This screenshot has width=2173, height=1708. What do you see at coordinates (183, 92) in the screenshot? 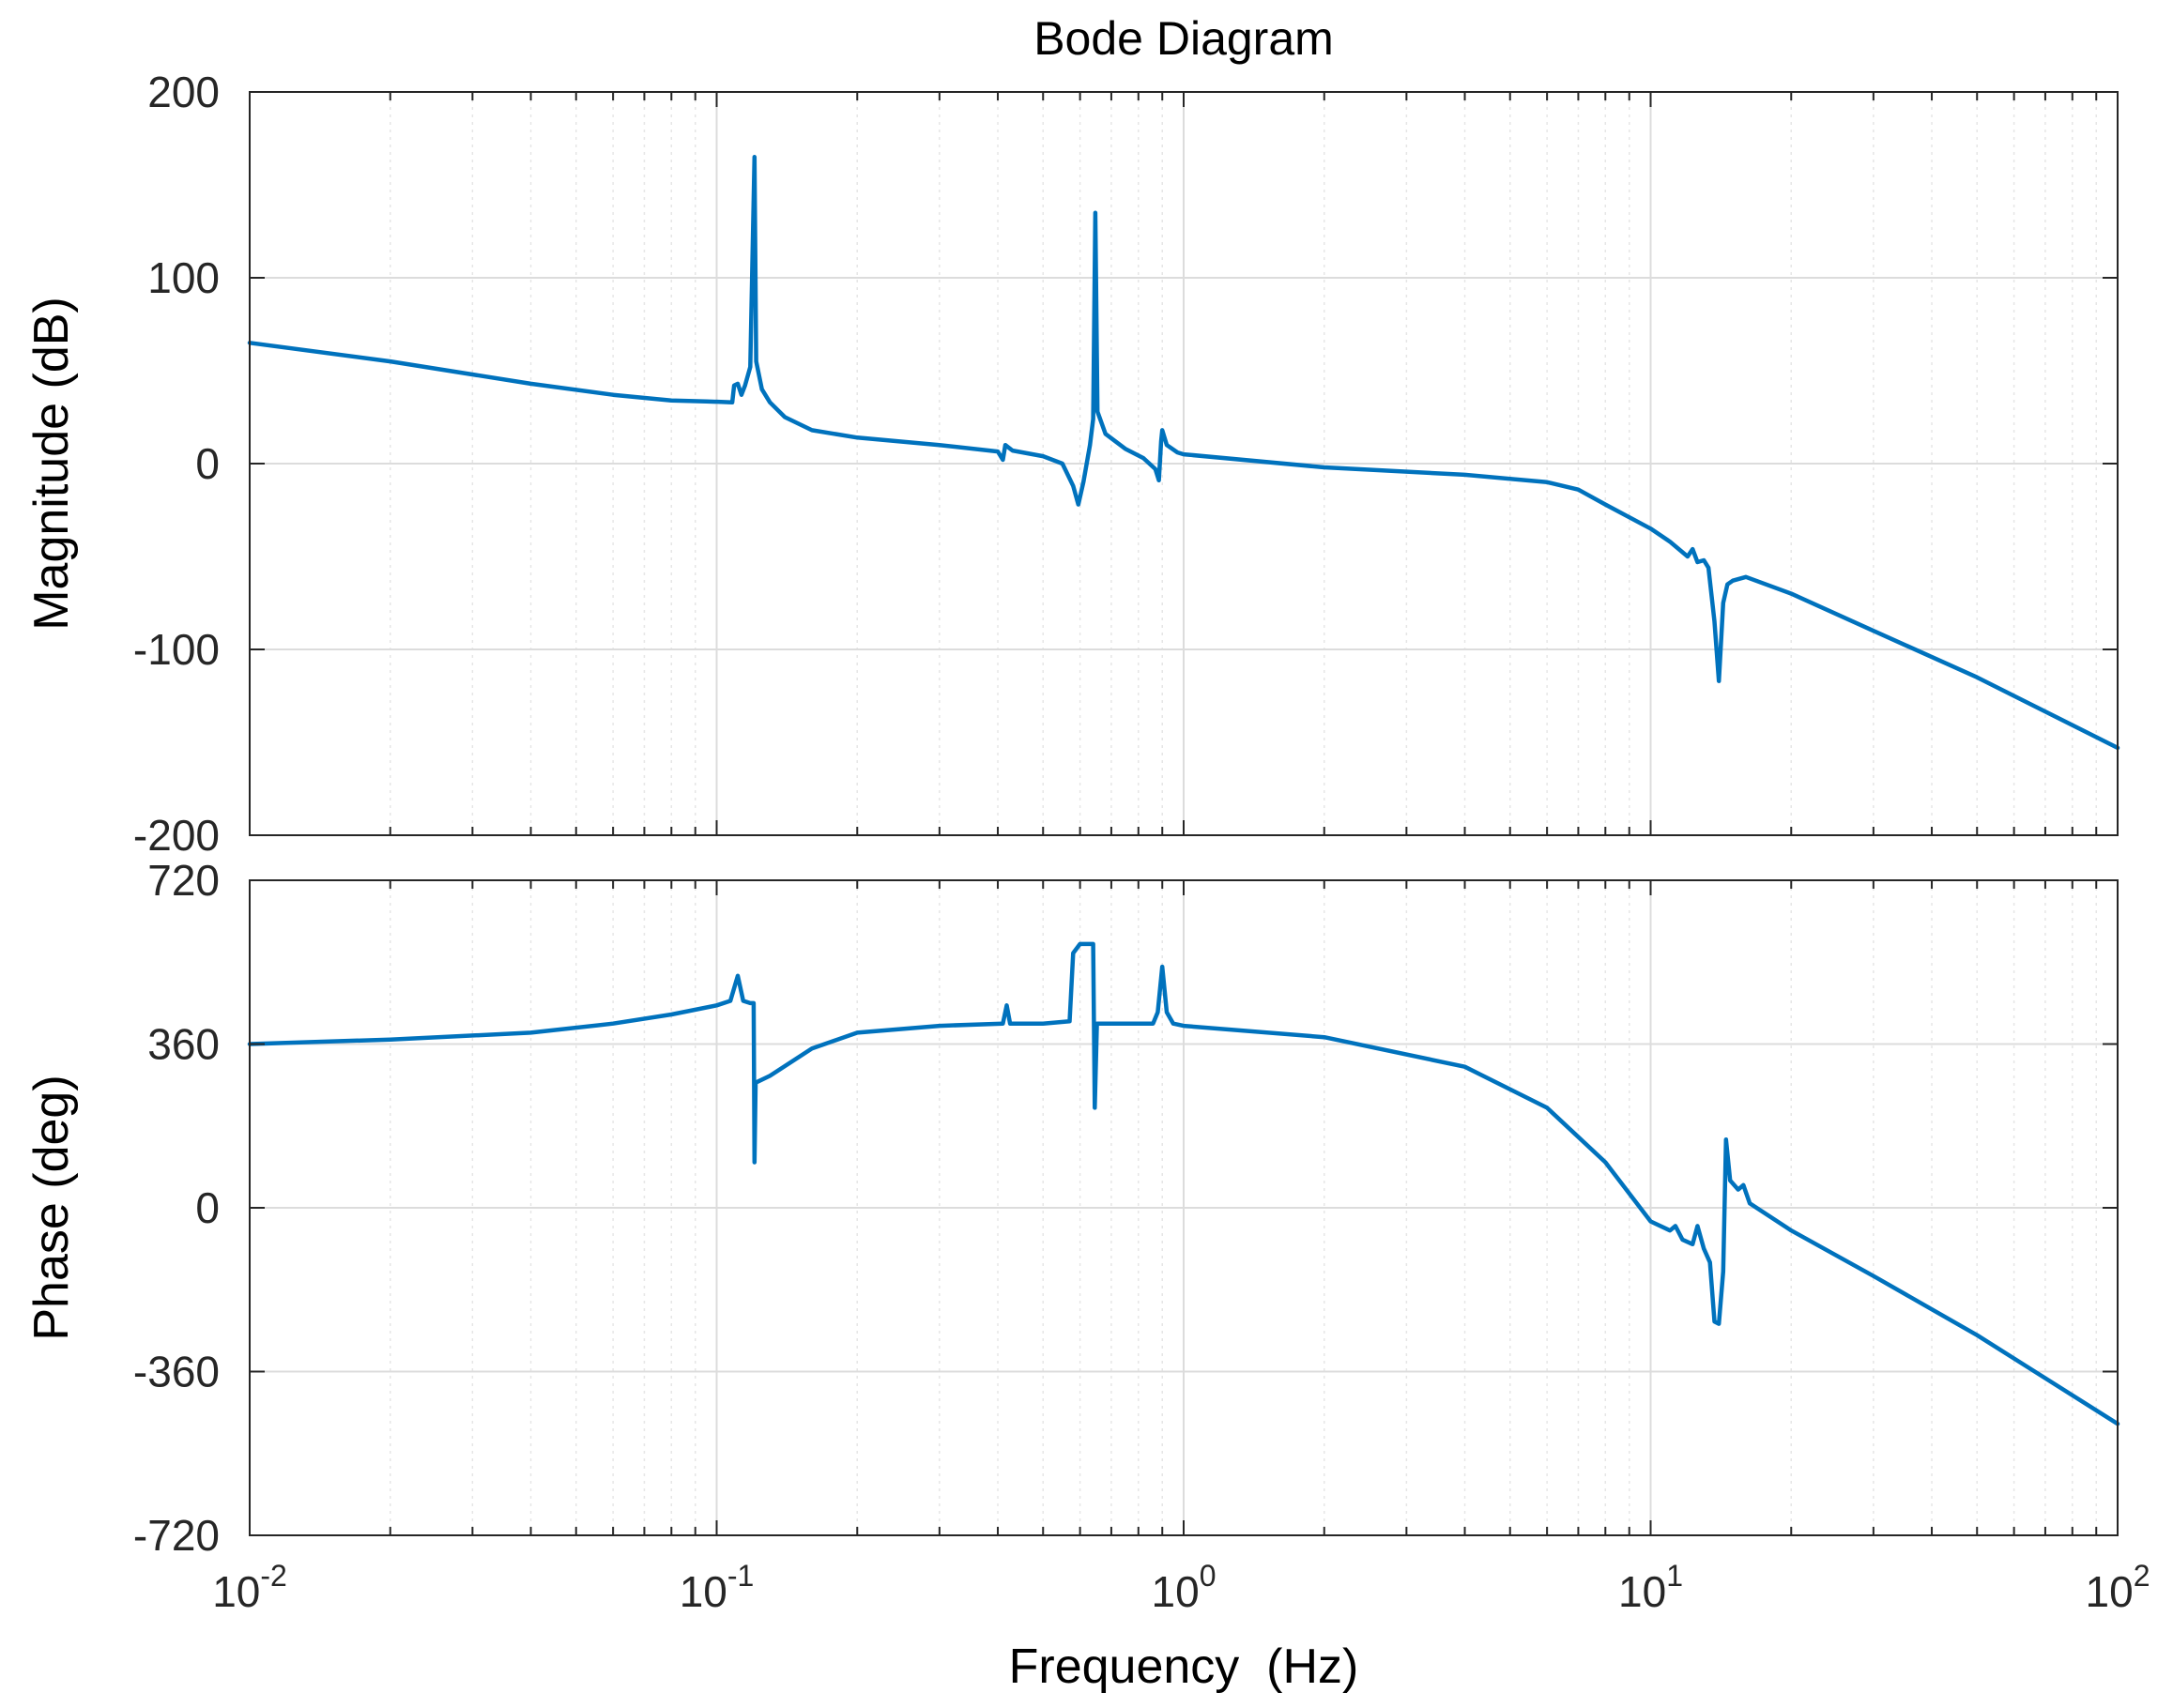
I see `y-tick-label: 200` at bounding box center [183, 92].